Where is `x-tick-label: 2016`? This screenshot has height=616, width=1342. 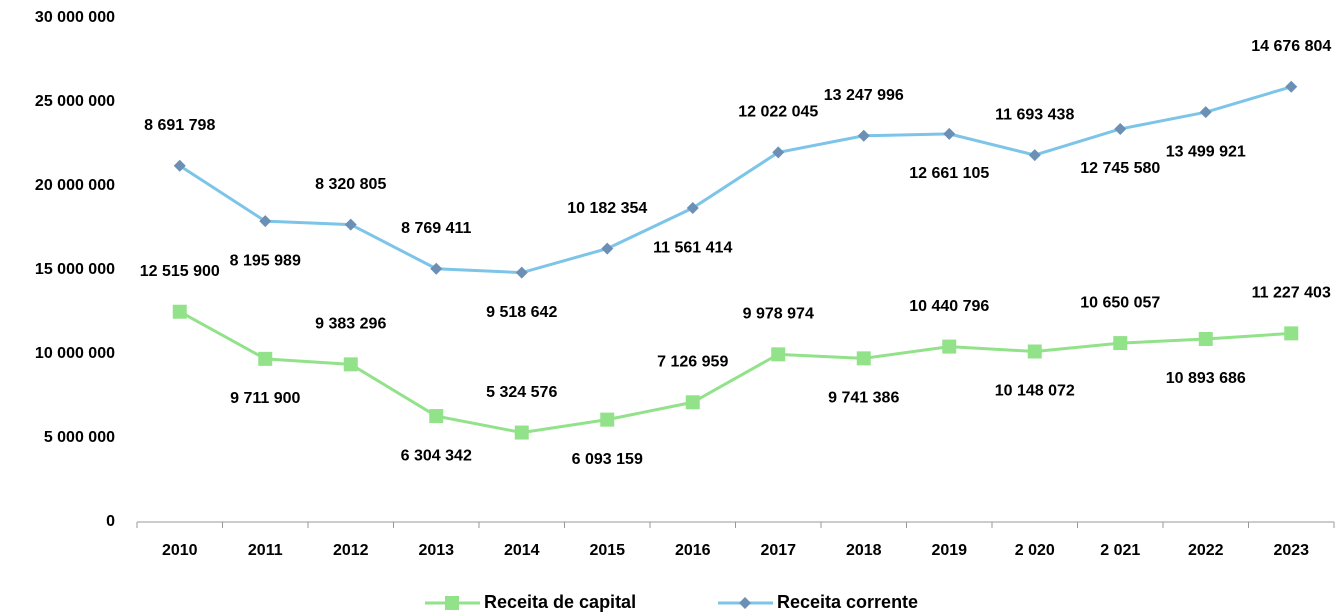 x-tick-label: 2016 is located at coordinates (693, 550).